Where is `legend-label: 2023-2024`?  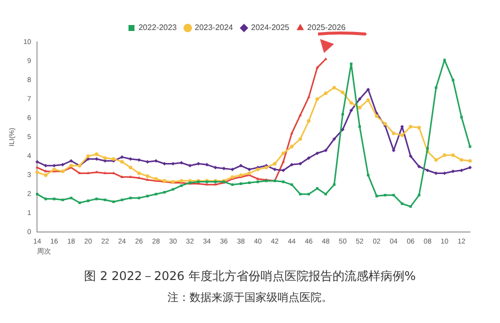 legend-label: 2023-2024 is located at coordinates (214, 27).